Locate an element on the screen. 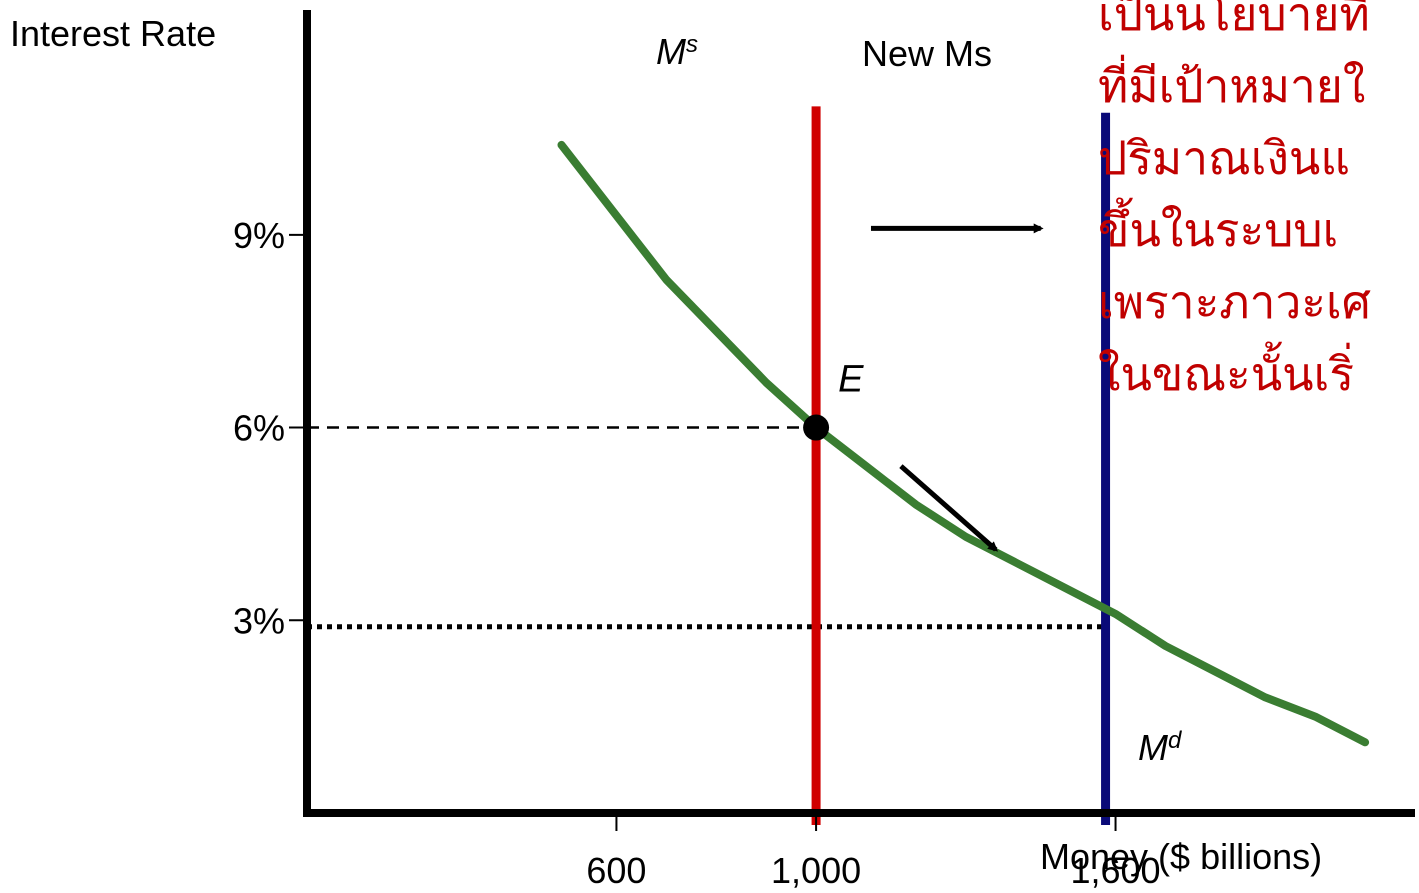 This screenshot has width=1419, height=893. y-tick-label: 9% is located at coordinates (259, 235).